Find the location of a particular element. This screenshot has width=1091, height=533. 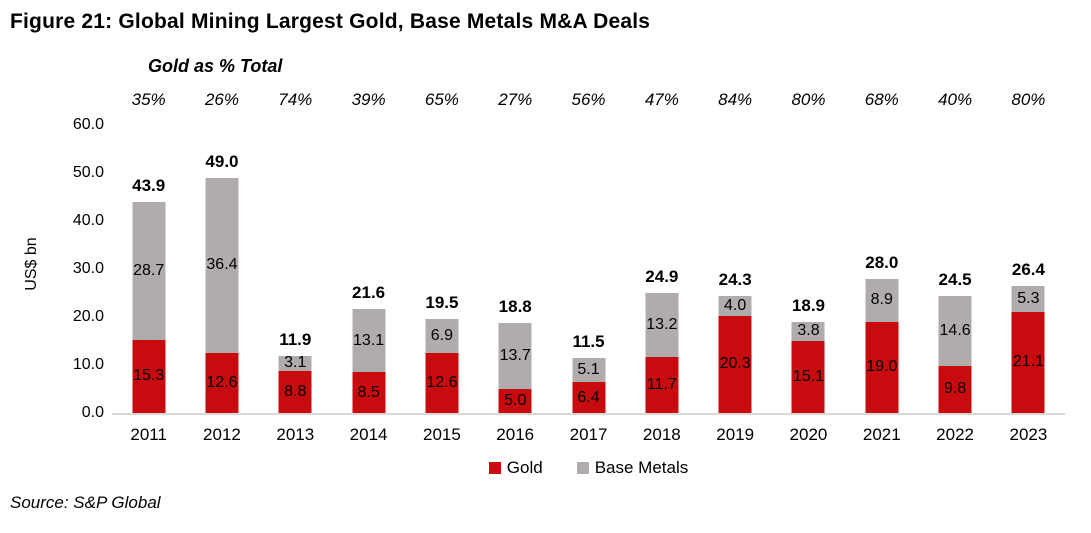

total-value-label: 11.9 is located at coordinates (295, 339).